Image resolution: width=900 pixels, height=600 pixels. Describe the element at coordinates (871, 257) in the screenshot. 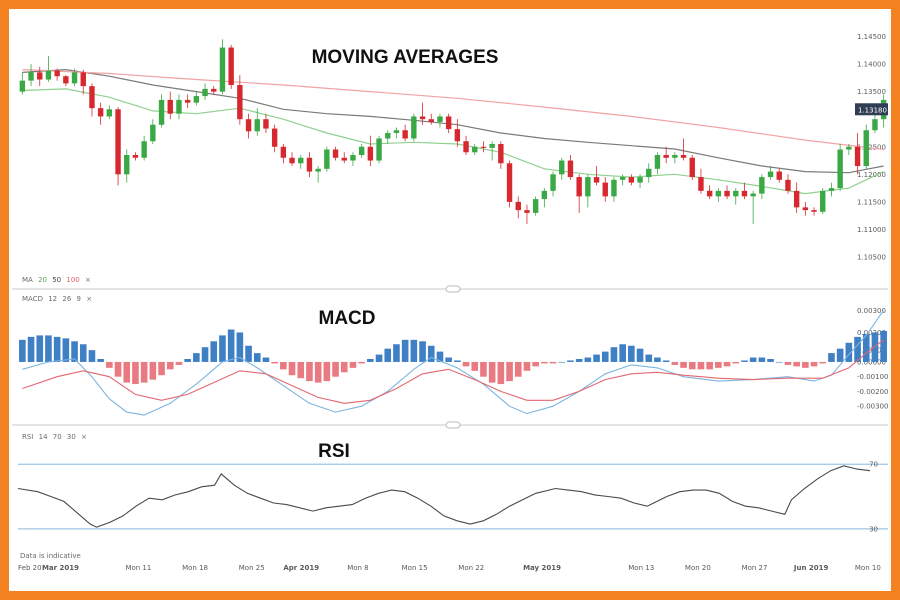

I see `price-y-tick-label: 1.10500` at that location.